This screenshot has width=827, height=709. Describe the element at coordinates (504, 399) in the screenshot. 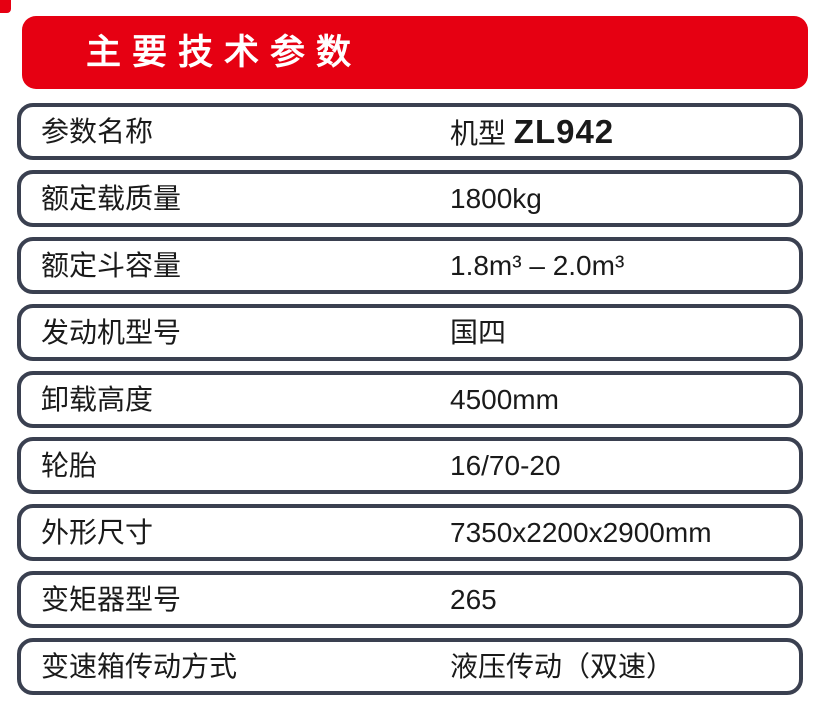

I see `row-value: 4500mm` at that location.